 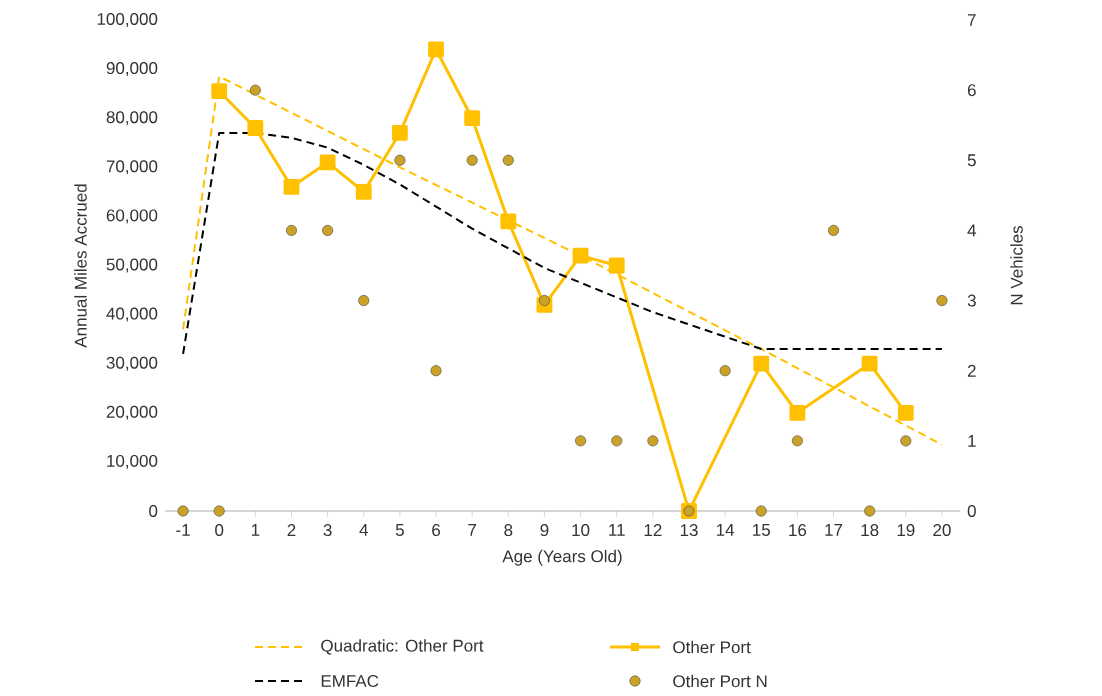 What do you see at coordinates (132, 461) in the screenshot?
I see `y-tick-label: 10,000` at bounding box center [132, 461].